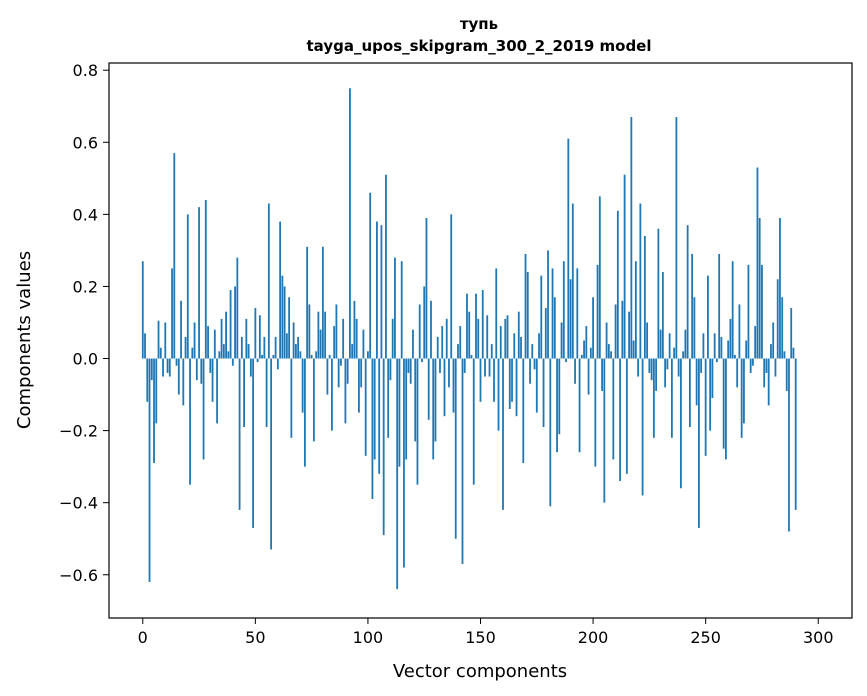  Describe the element at coordinates (143, 637) in the screenshot. I see `x-tick-label: 0` at that location.